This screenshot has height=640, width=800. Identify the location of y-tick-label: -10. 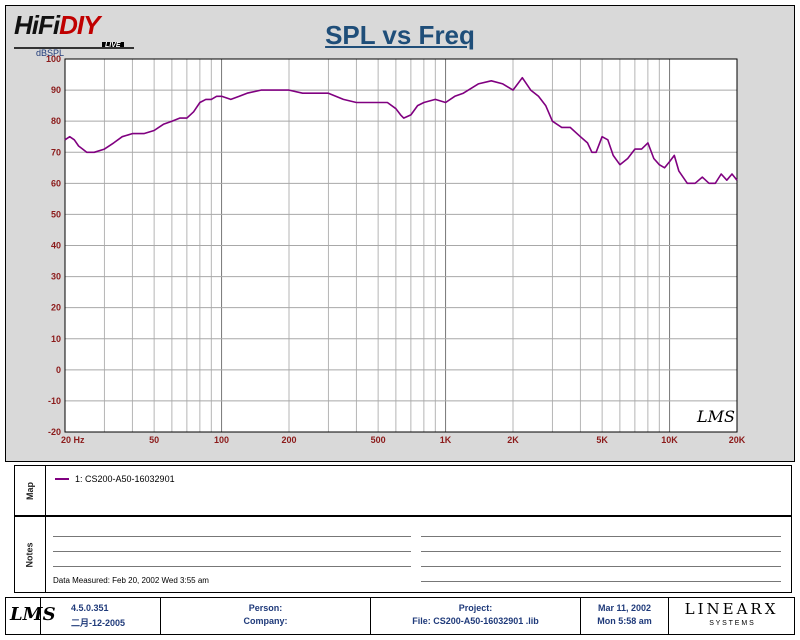
(54, 401).